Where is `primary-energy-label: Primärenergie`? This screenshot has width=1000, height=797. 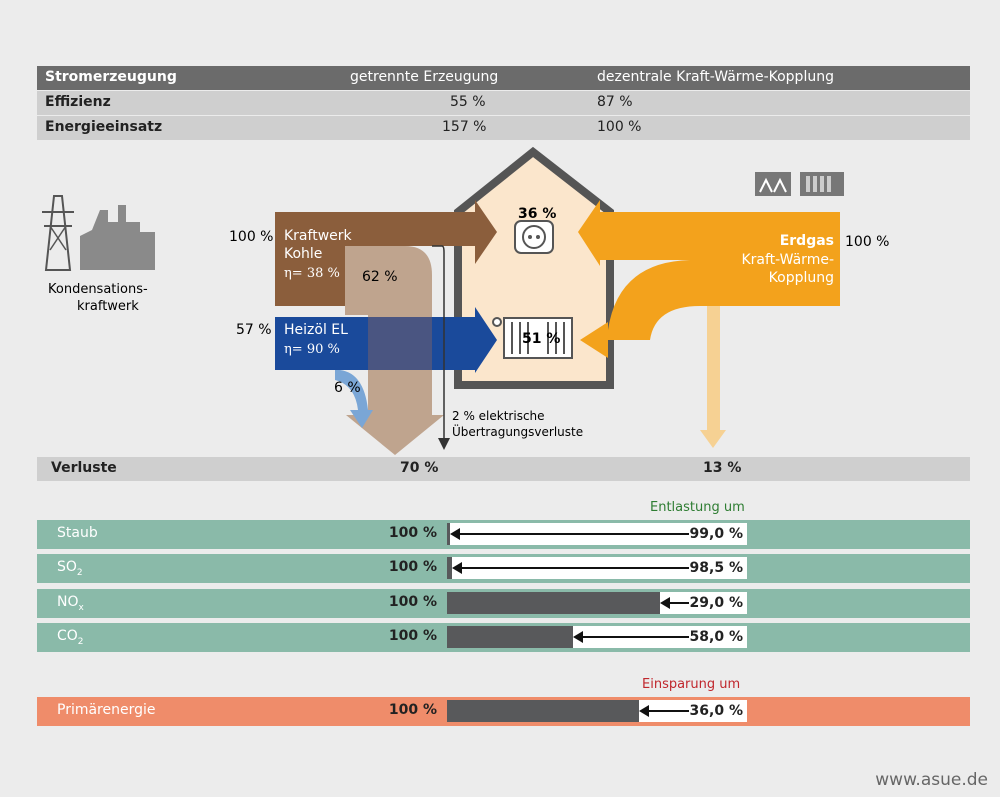 primary-energy-label: Primärenergie is located at coordinates (106, 710).